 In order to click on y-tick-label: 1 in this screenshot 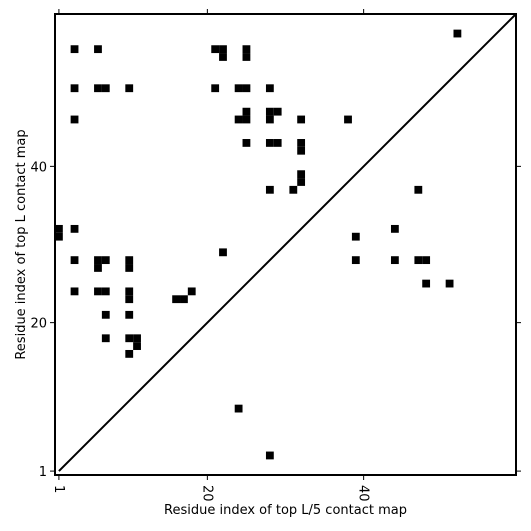, I will do `click(43, 472)`.